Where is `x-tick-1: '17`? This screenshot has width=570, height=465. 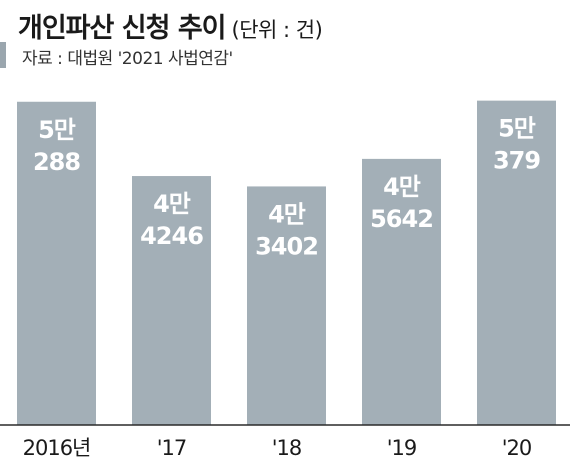
x-tick-1: '17 is located at coordinates (172, 448).